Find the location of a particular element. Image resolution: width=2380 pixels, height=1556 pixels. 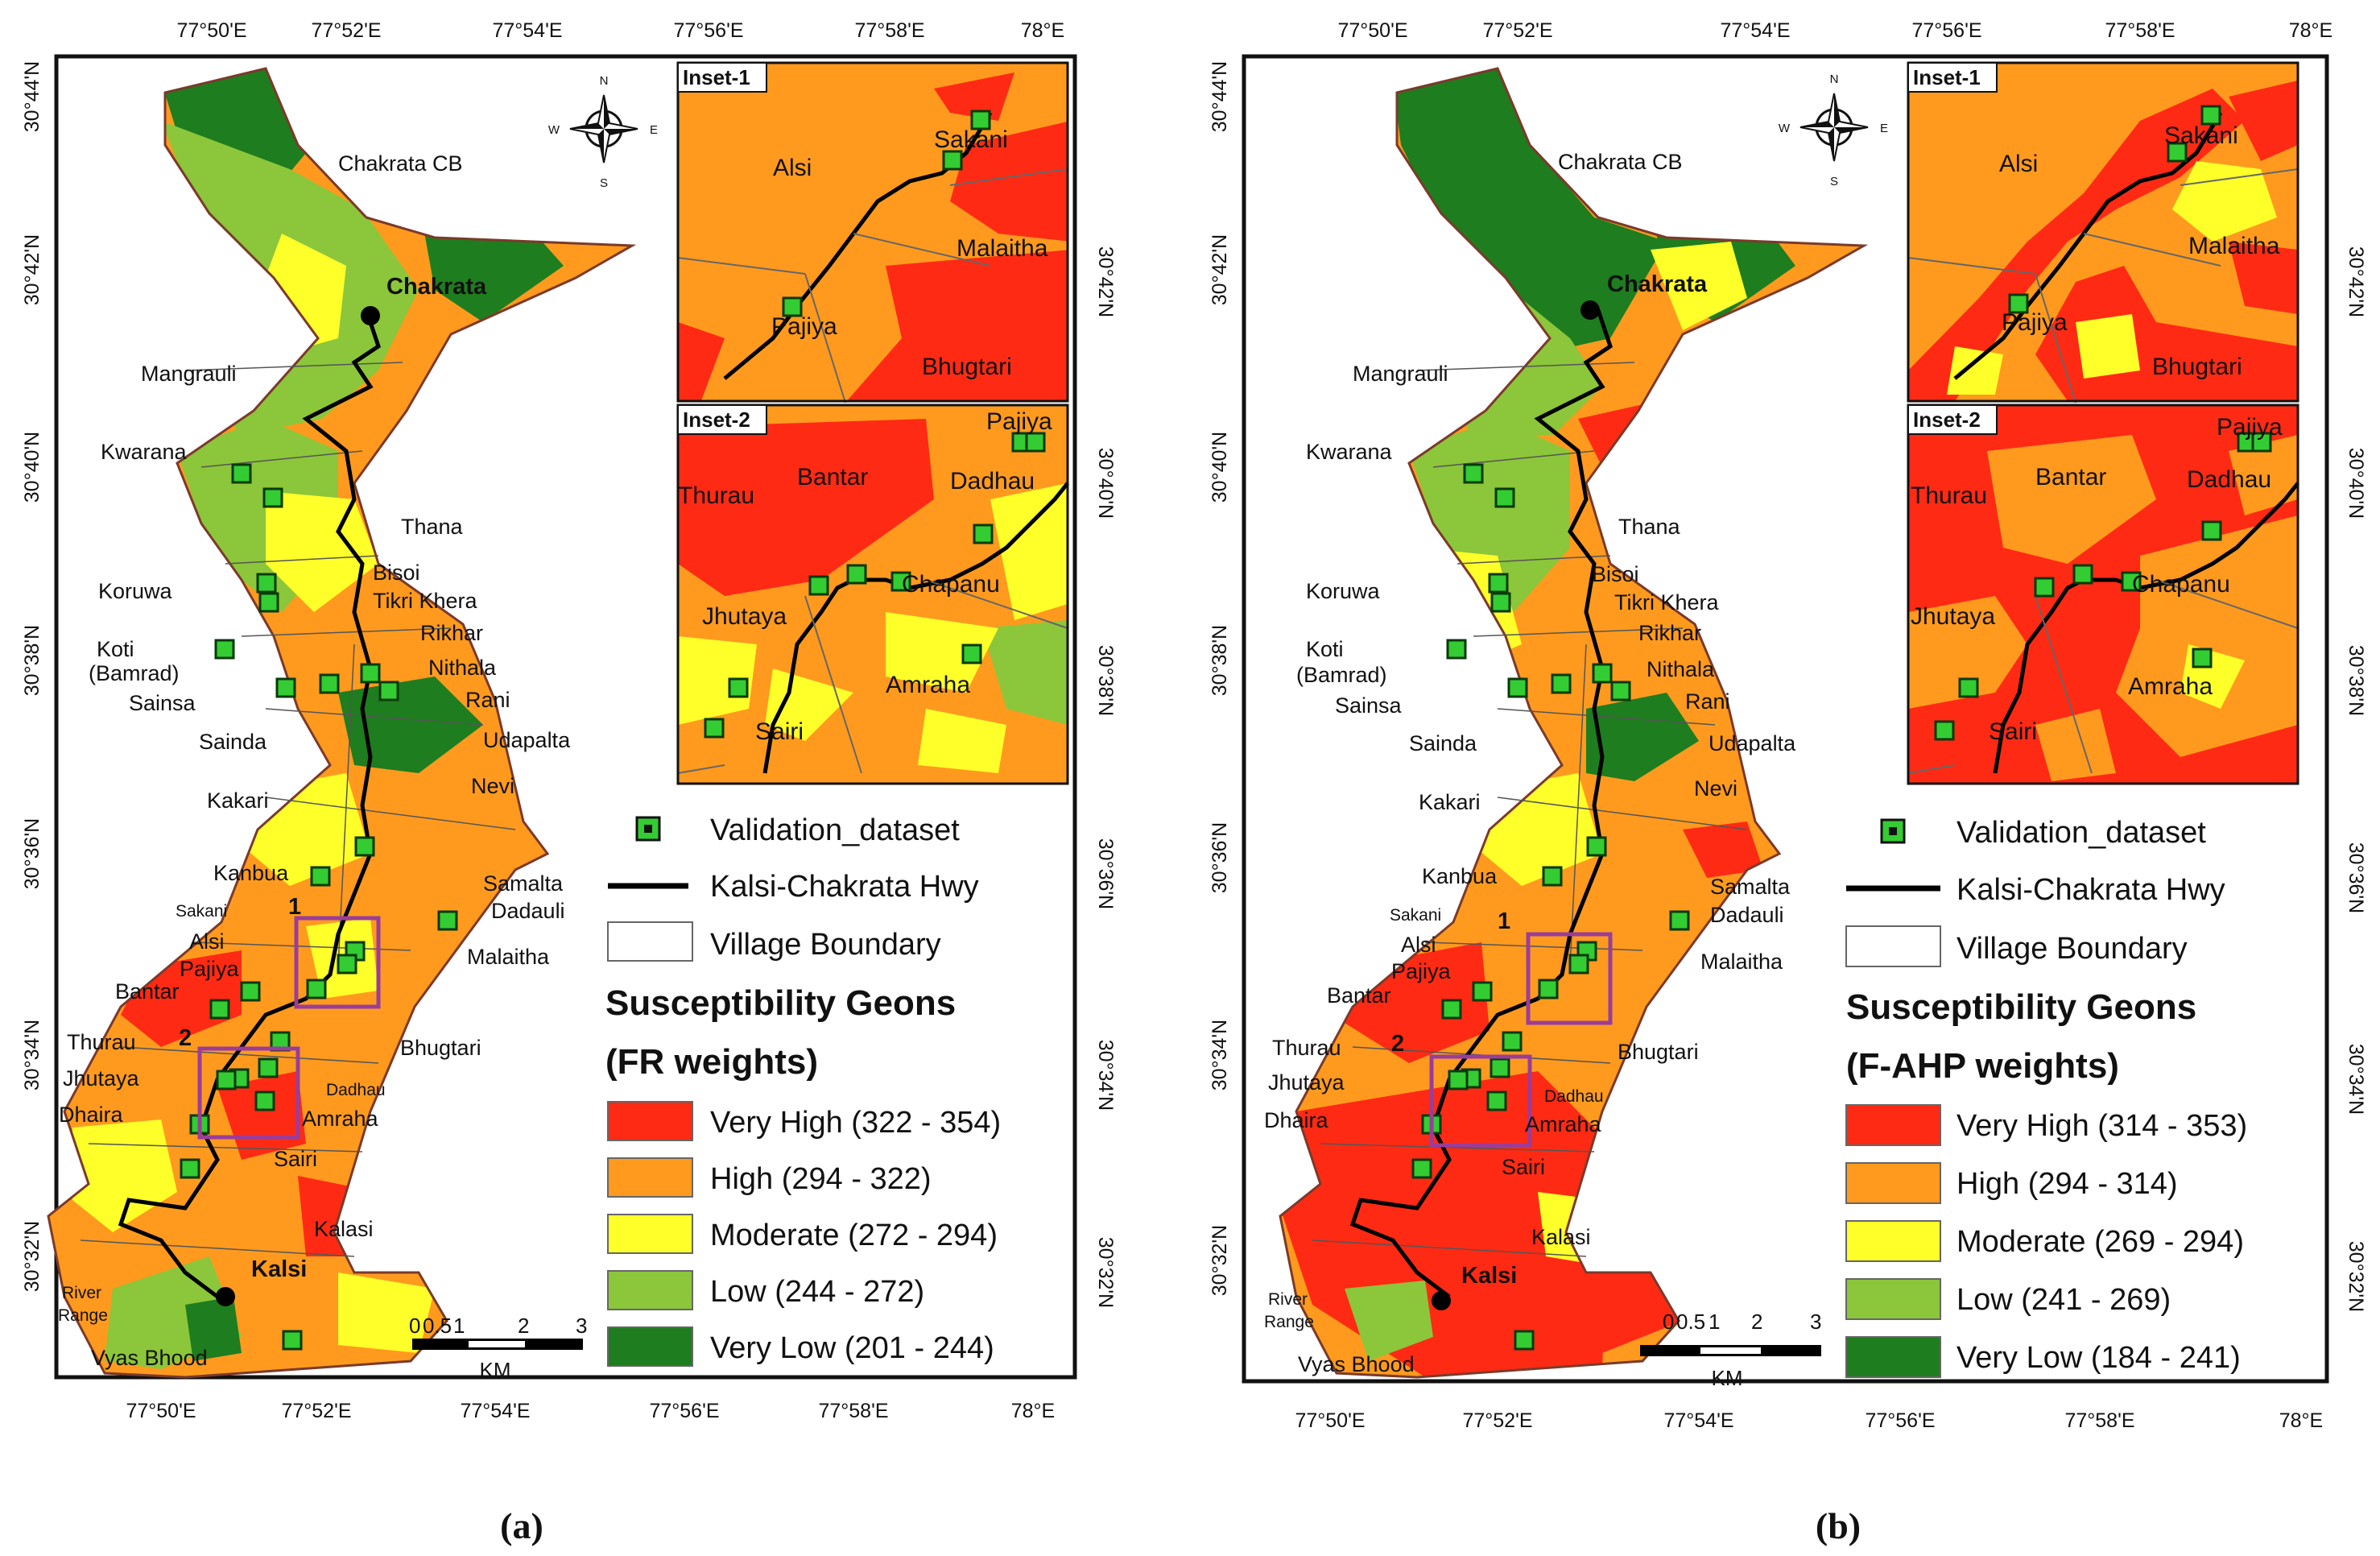

legend-class: High (294 - 314) is located at coordinates (2067, 1184).